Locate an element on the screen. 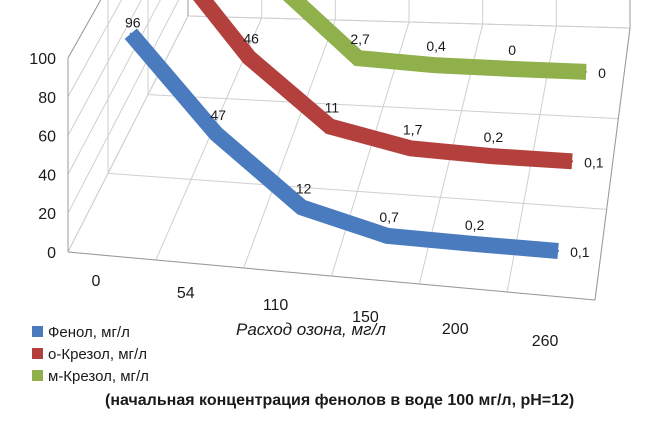  series-ribbon is located at coordinates (435, 40).